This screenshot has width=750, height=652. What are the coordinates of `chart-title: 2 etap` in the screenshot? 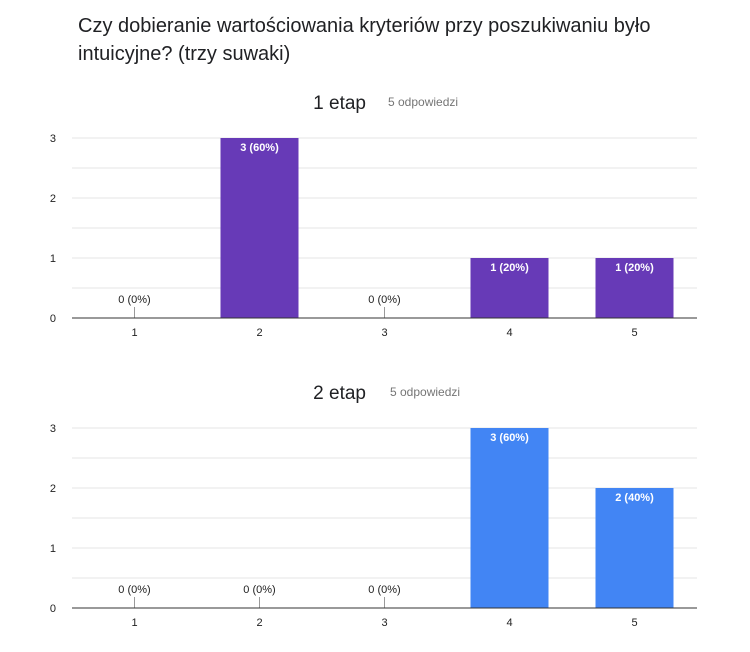 It's located at (339, 393).